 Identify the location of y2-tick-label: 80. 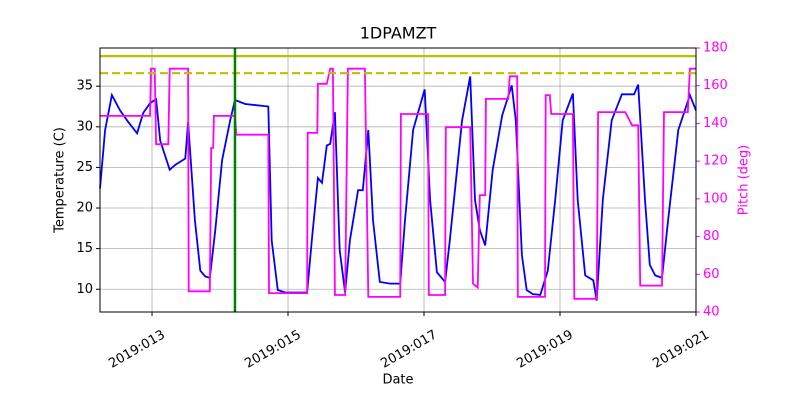
(711, 236).